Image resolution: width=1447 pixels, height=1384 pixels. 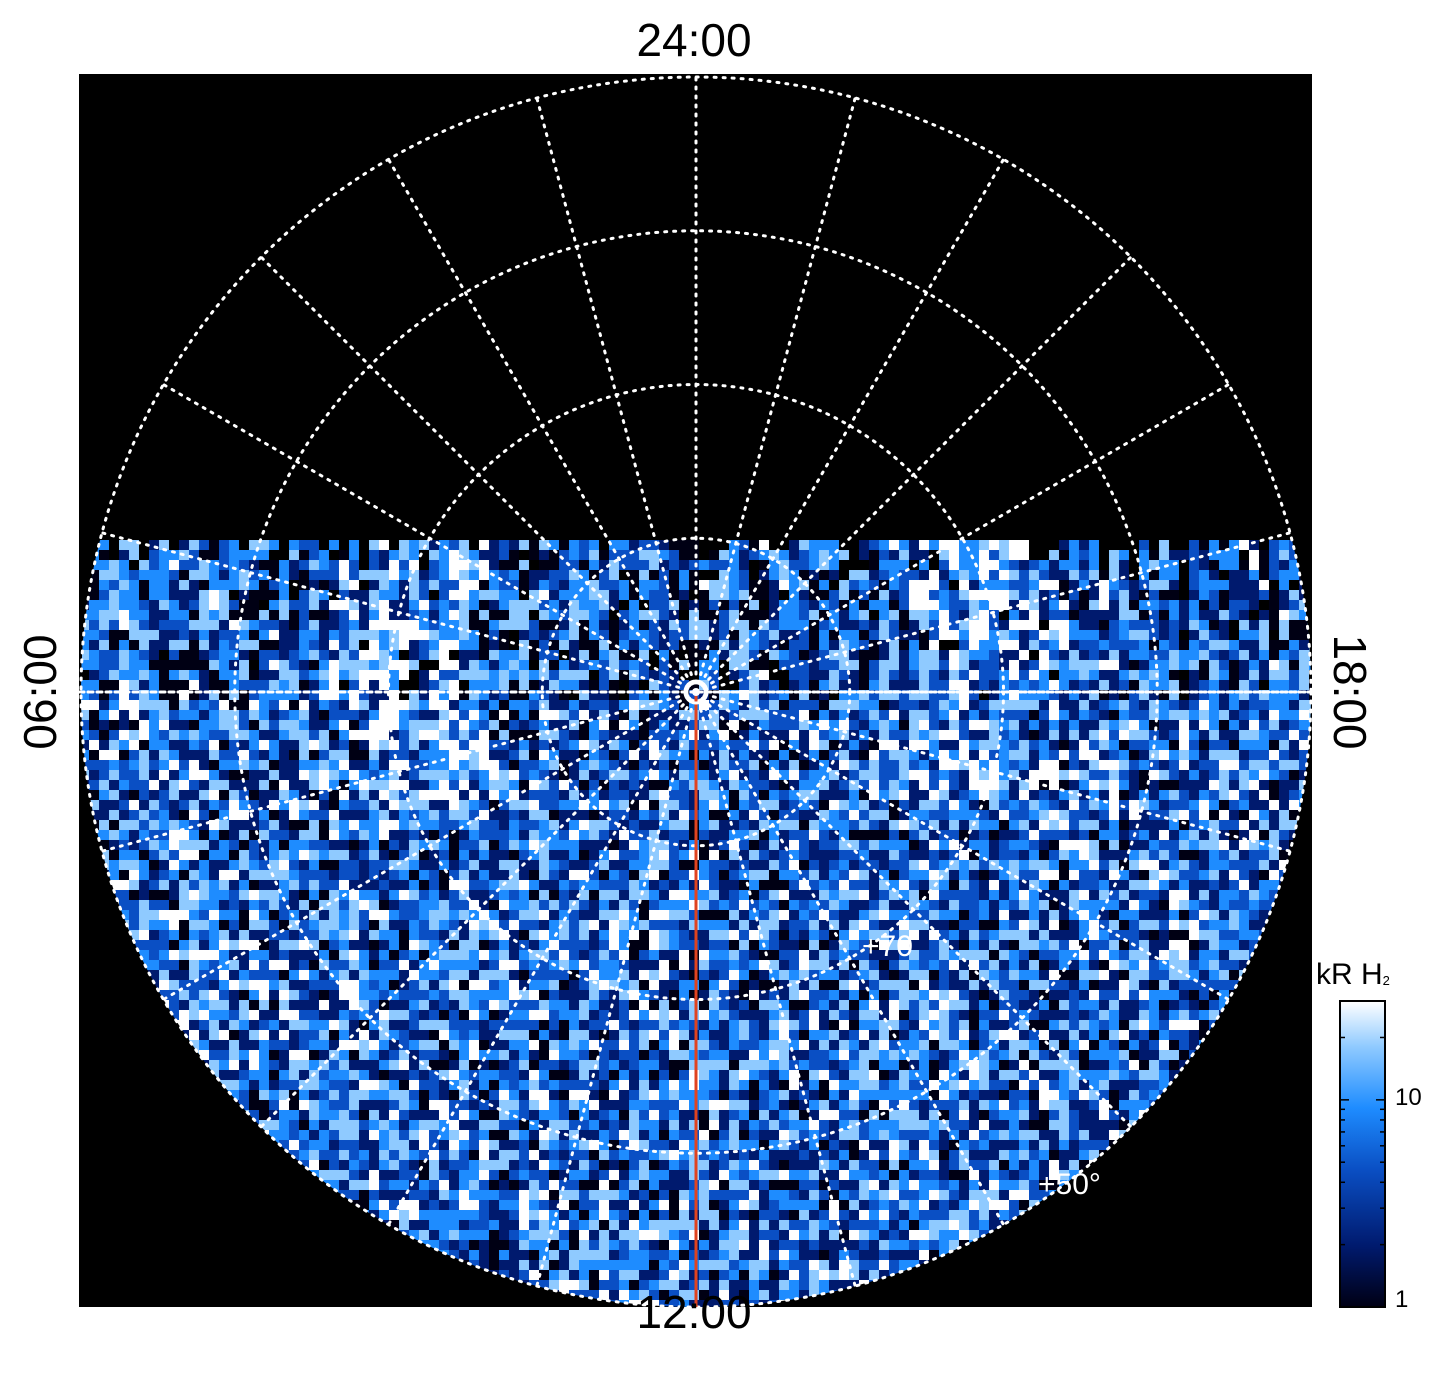 I want to click on pole-marker-outer, so click(x=696, y=692).